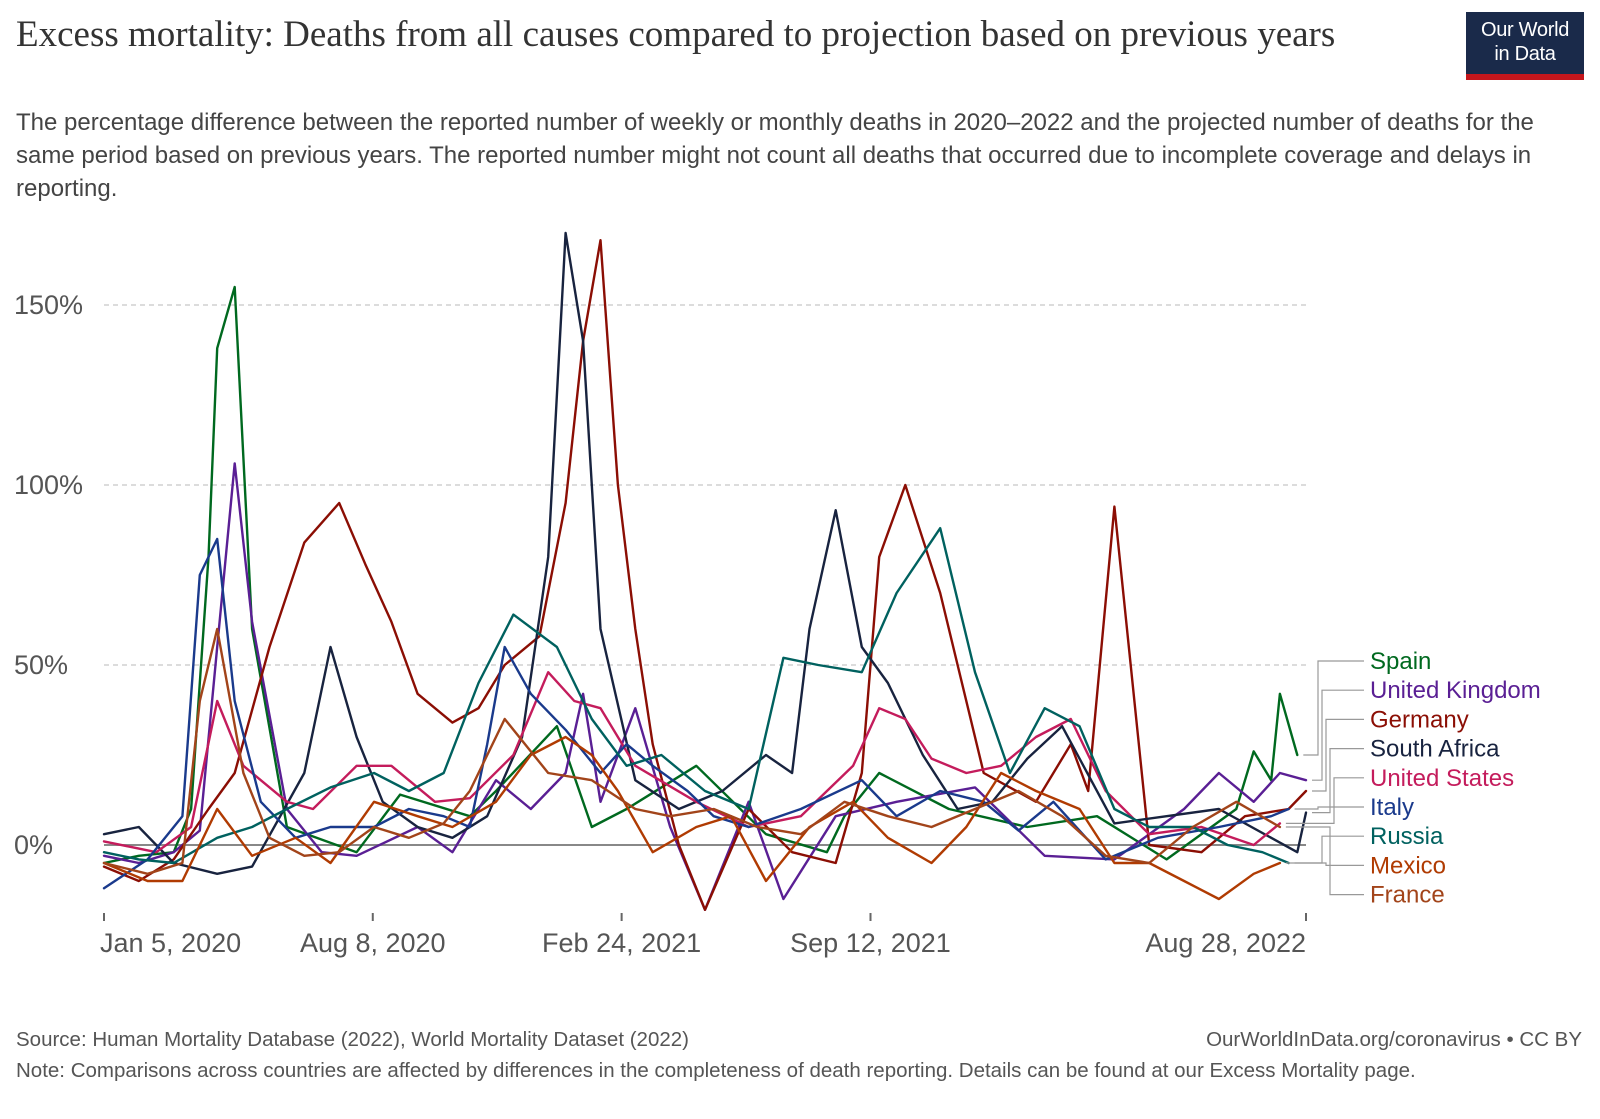  Describe the element at coordinates (692, 818) in the screenshot. I see `series-line-mexico` at that location.